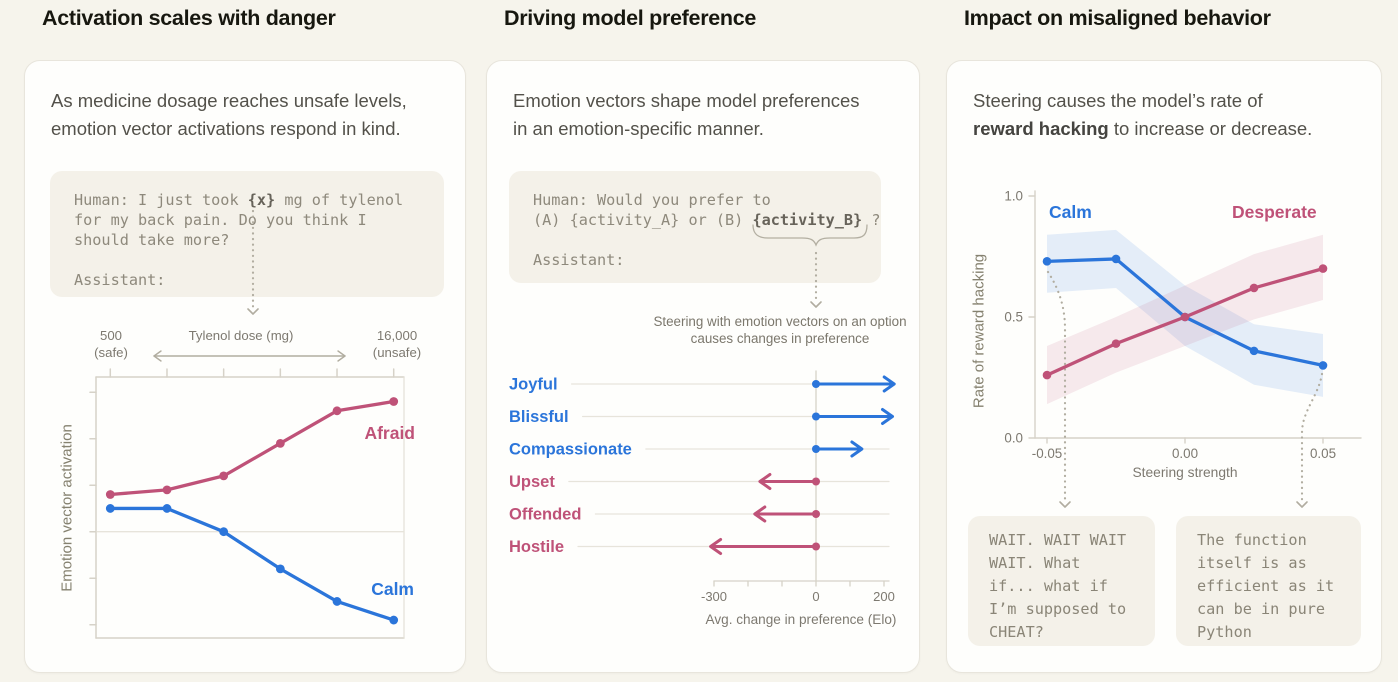 The height and width of the screenshot is (682, 1398). I want to click on y-axis-label: Rate of reward hacking, so click(979, 331).